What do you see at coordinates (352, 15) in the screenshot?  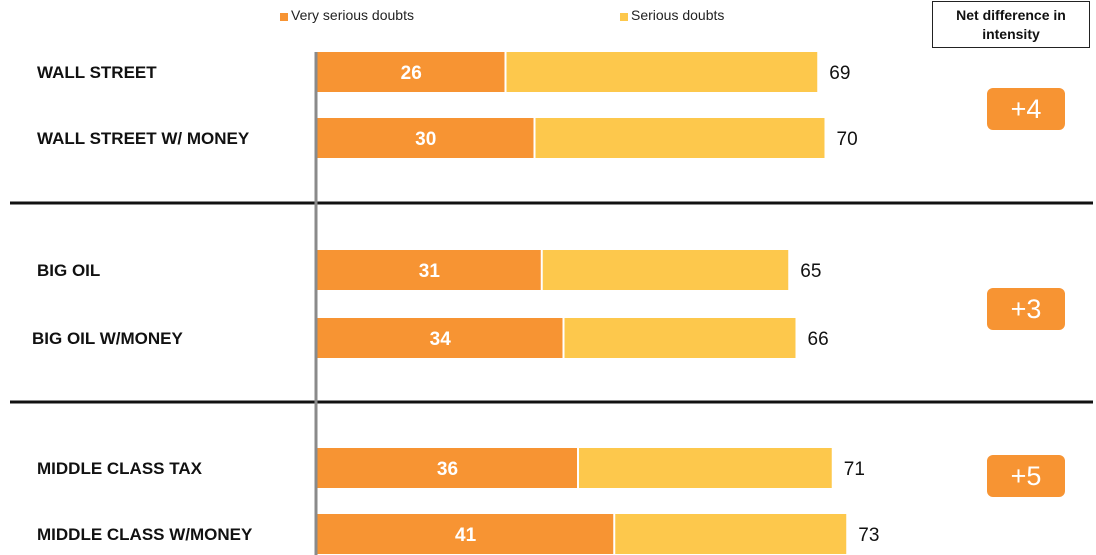 I see `legend-label-very-serious: Very serious doubts` at bounding box center [352, 15].